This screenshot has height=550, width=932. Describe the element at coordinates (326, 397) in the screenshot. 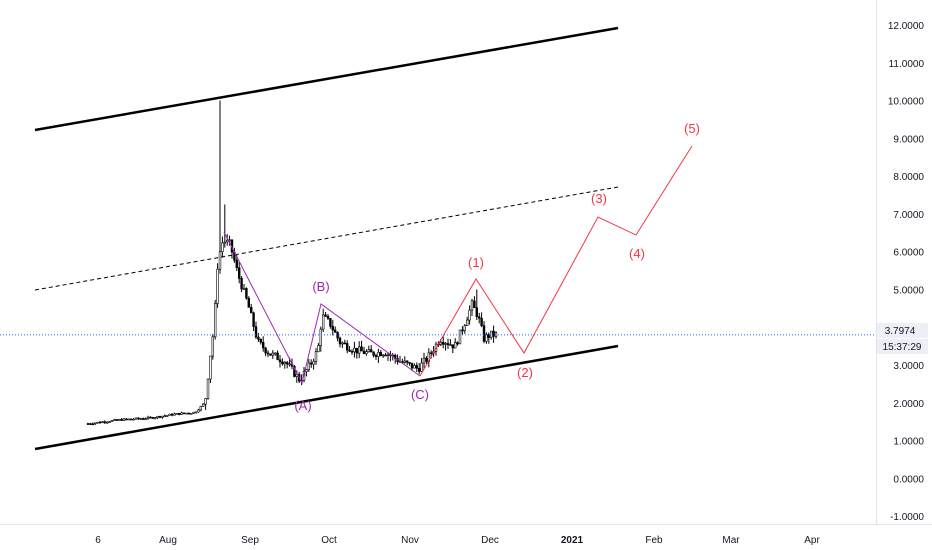

I see `channel-lower-line` at that location.